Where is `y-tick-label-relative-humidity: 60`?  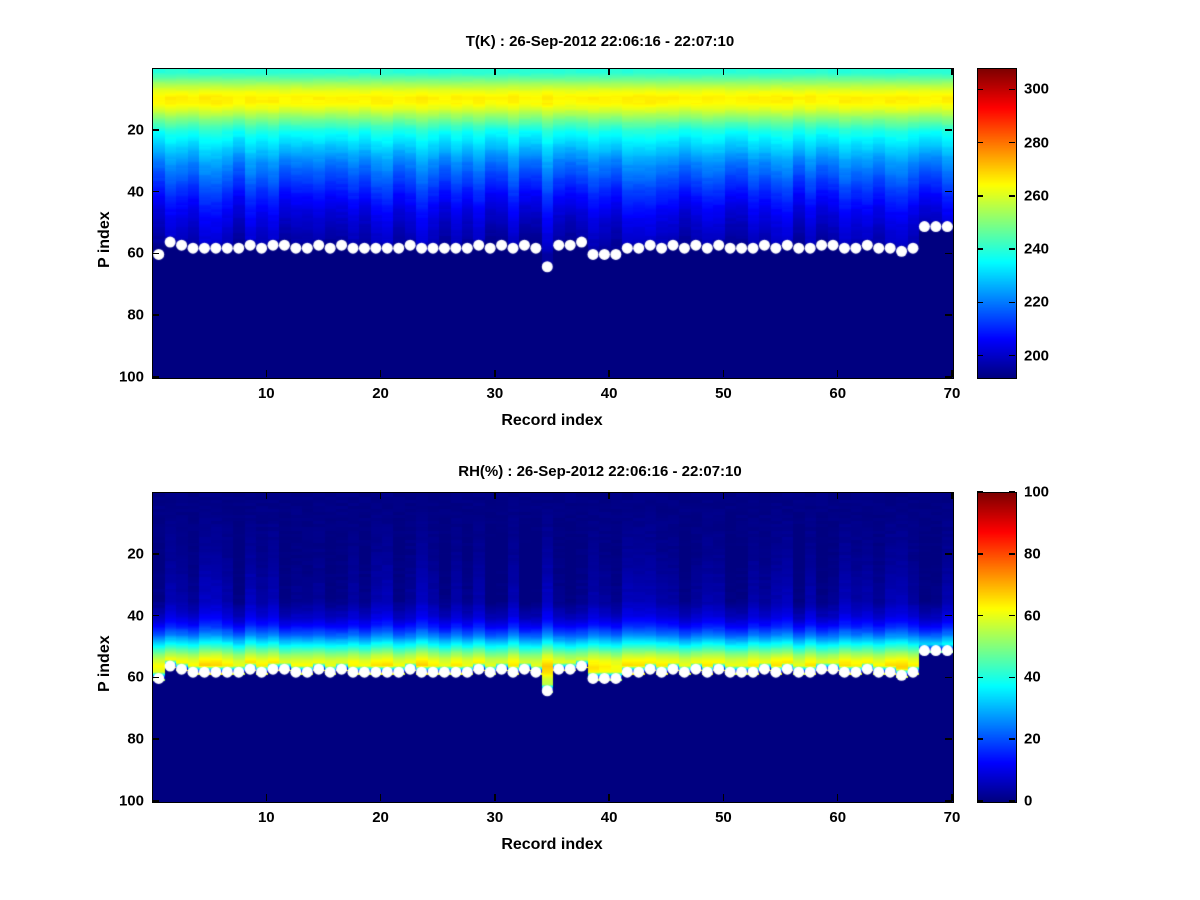 y-tick-label-relative-humidity: 60 is located at coordinates (135, 677).